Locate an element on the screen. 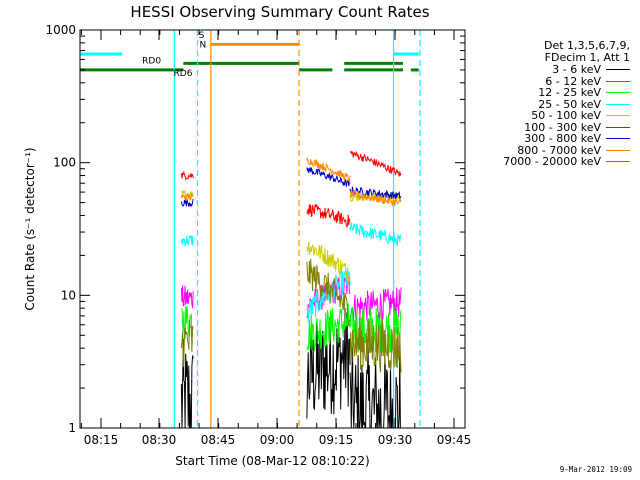  s-flag-label: S is located at coordinates (202, 36).